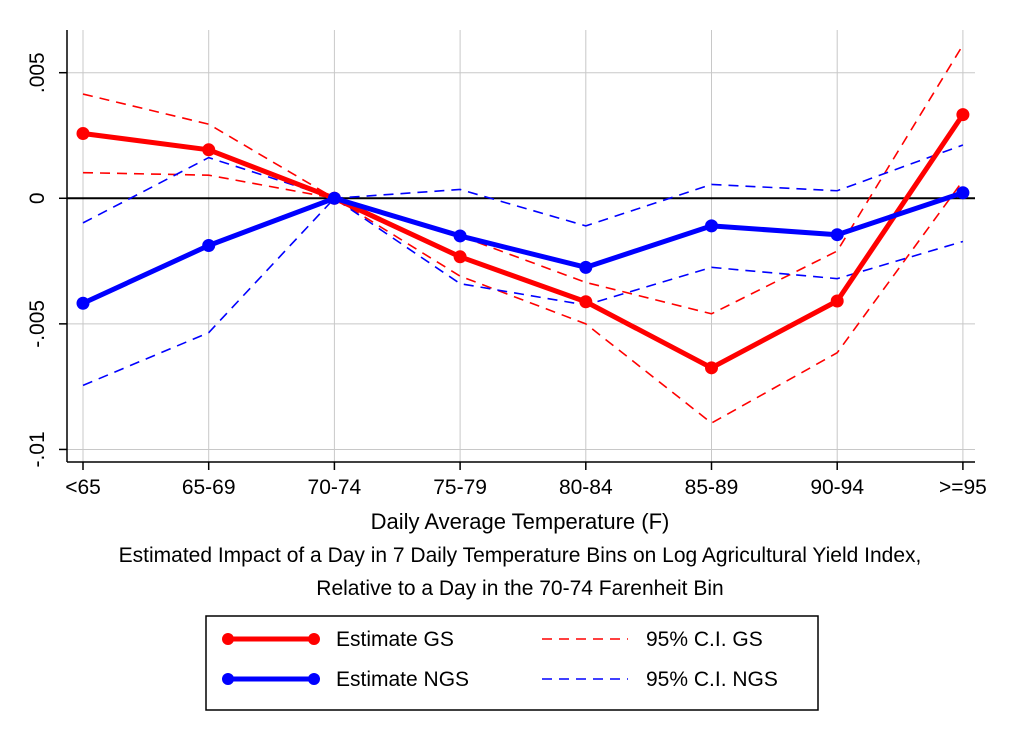  I want to click on x-tick-label-7: >=95, so click(963, 487).